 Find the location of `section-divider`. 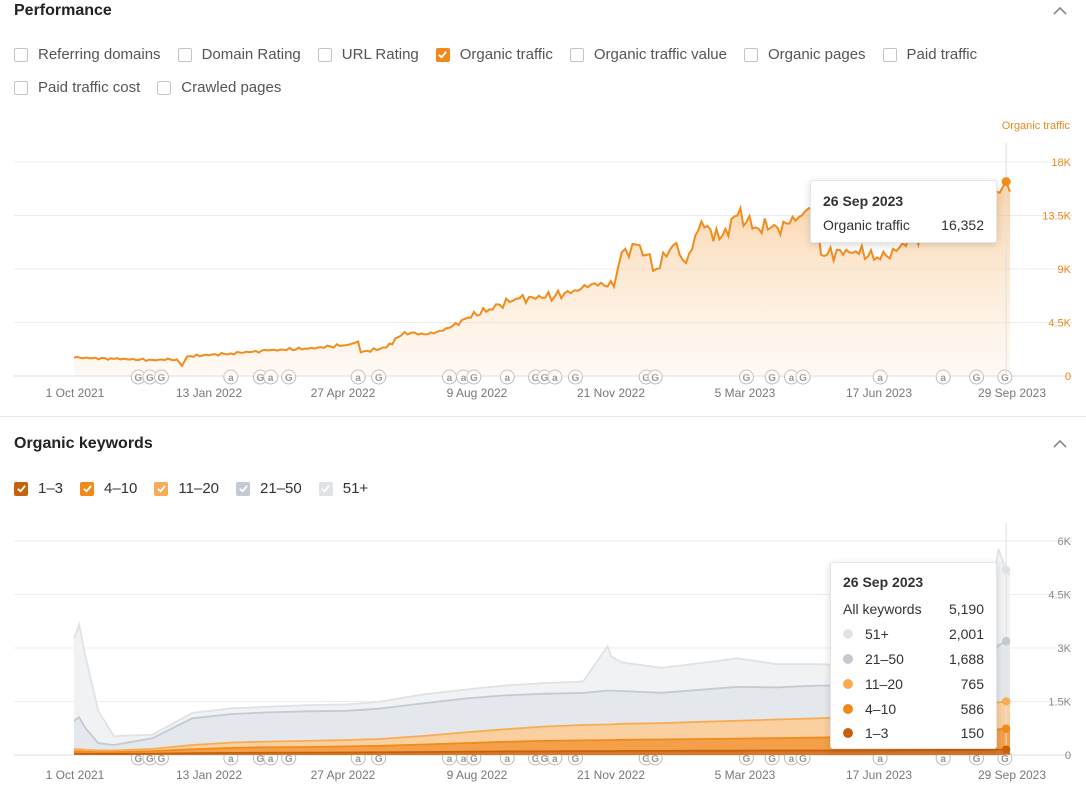

section-divider is located at coordinates (543, 416).